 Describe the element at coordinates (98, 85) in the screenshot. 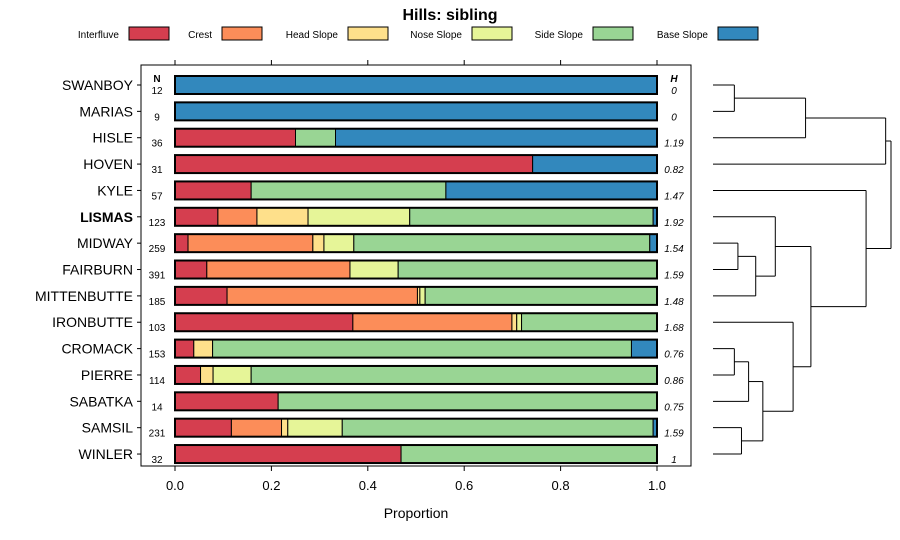

I see `row-label-swanboy: SWANBOY` at that location.